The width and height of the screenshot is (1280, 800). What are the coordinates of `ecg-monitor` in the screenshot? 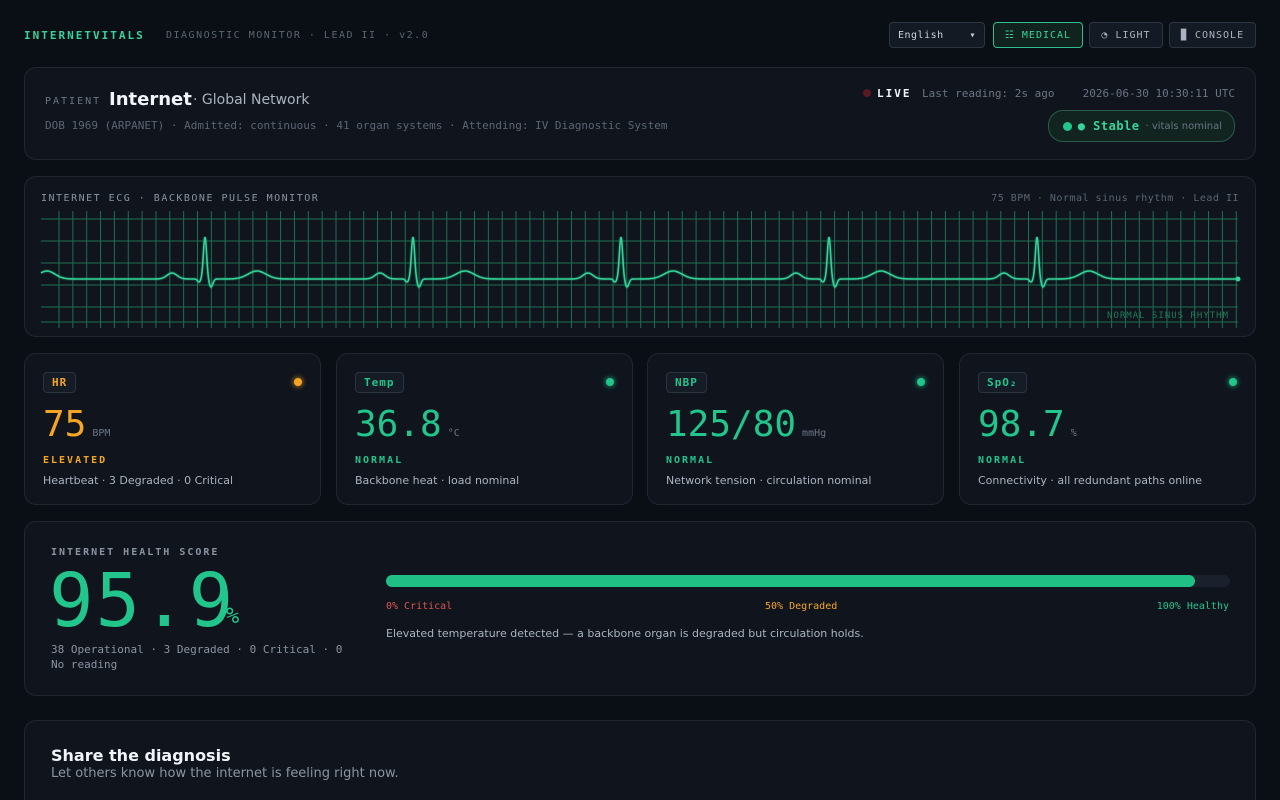 It's located at (640, 269).